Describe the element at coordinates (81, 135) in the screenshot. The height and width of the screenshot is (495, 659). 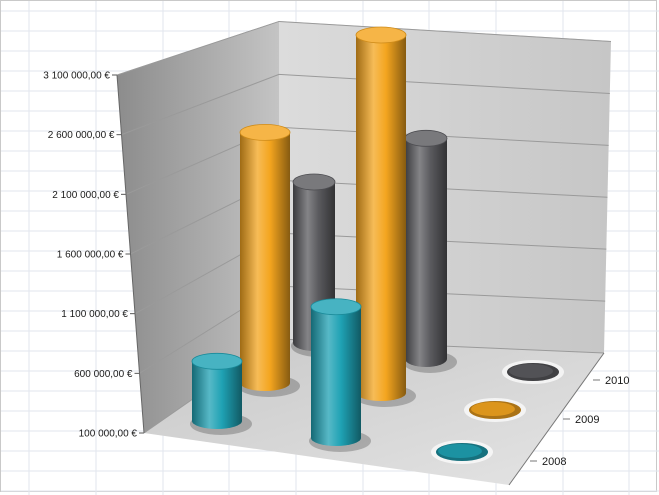
I see `y-tick-label: 2 600 000,00 €` at that location.